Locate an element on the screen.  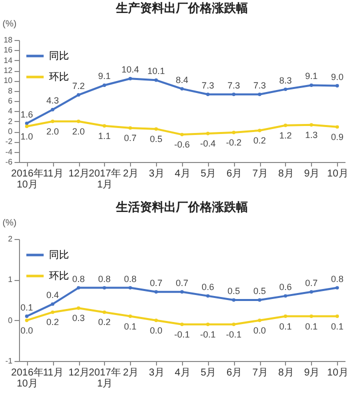
data-label: 1.6 is located at coordinates (27, 114).